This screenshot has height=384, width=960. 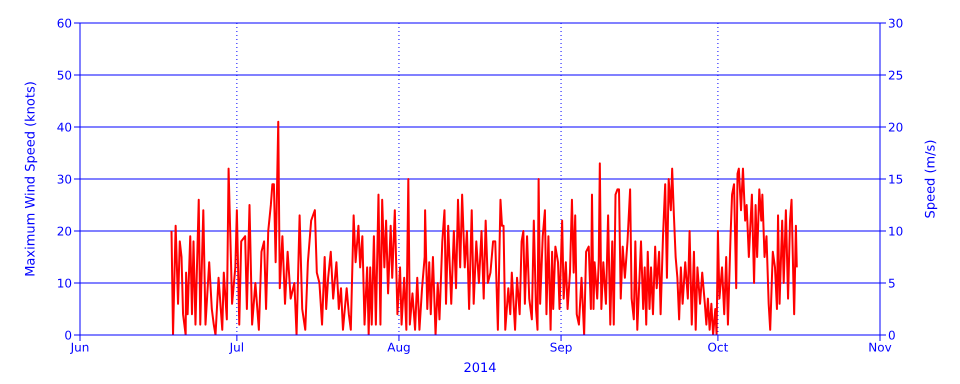 I want to click on y-axis-title: Maximum Wind Speed (knots), so click(x=31, y=179).